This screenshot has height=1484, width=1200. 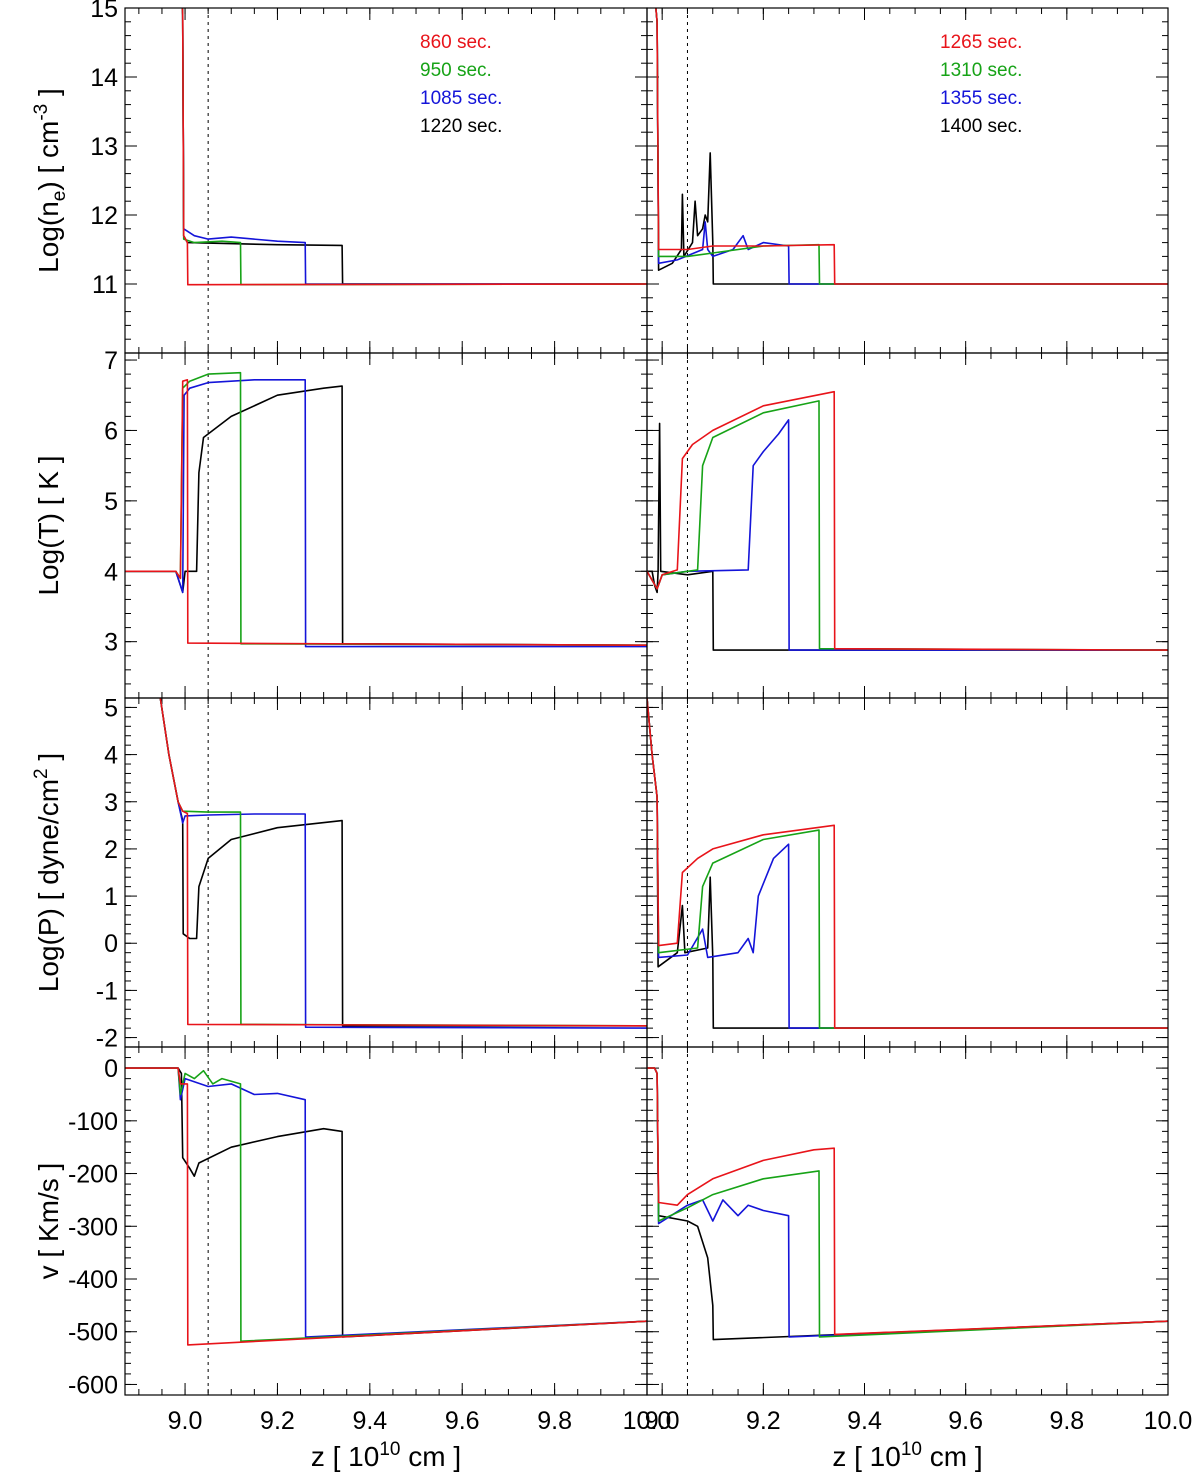 I want to click on y-tick-label-T: 4, so click(x=111, y=572).